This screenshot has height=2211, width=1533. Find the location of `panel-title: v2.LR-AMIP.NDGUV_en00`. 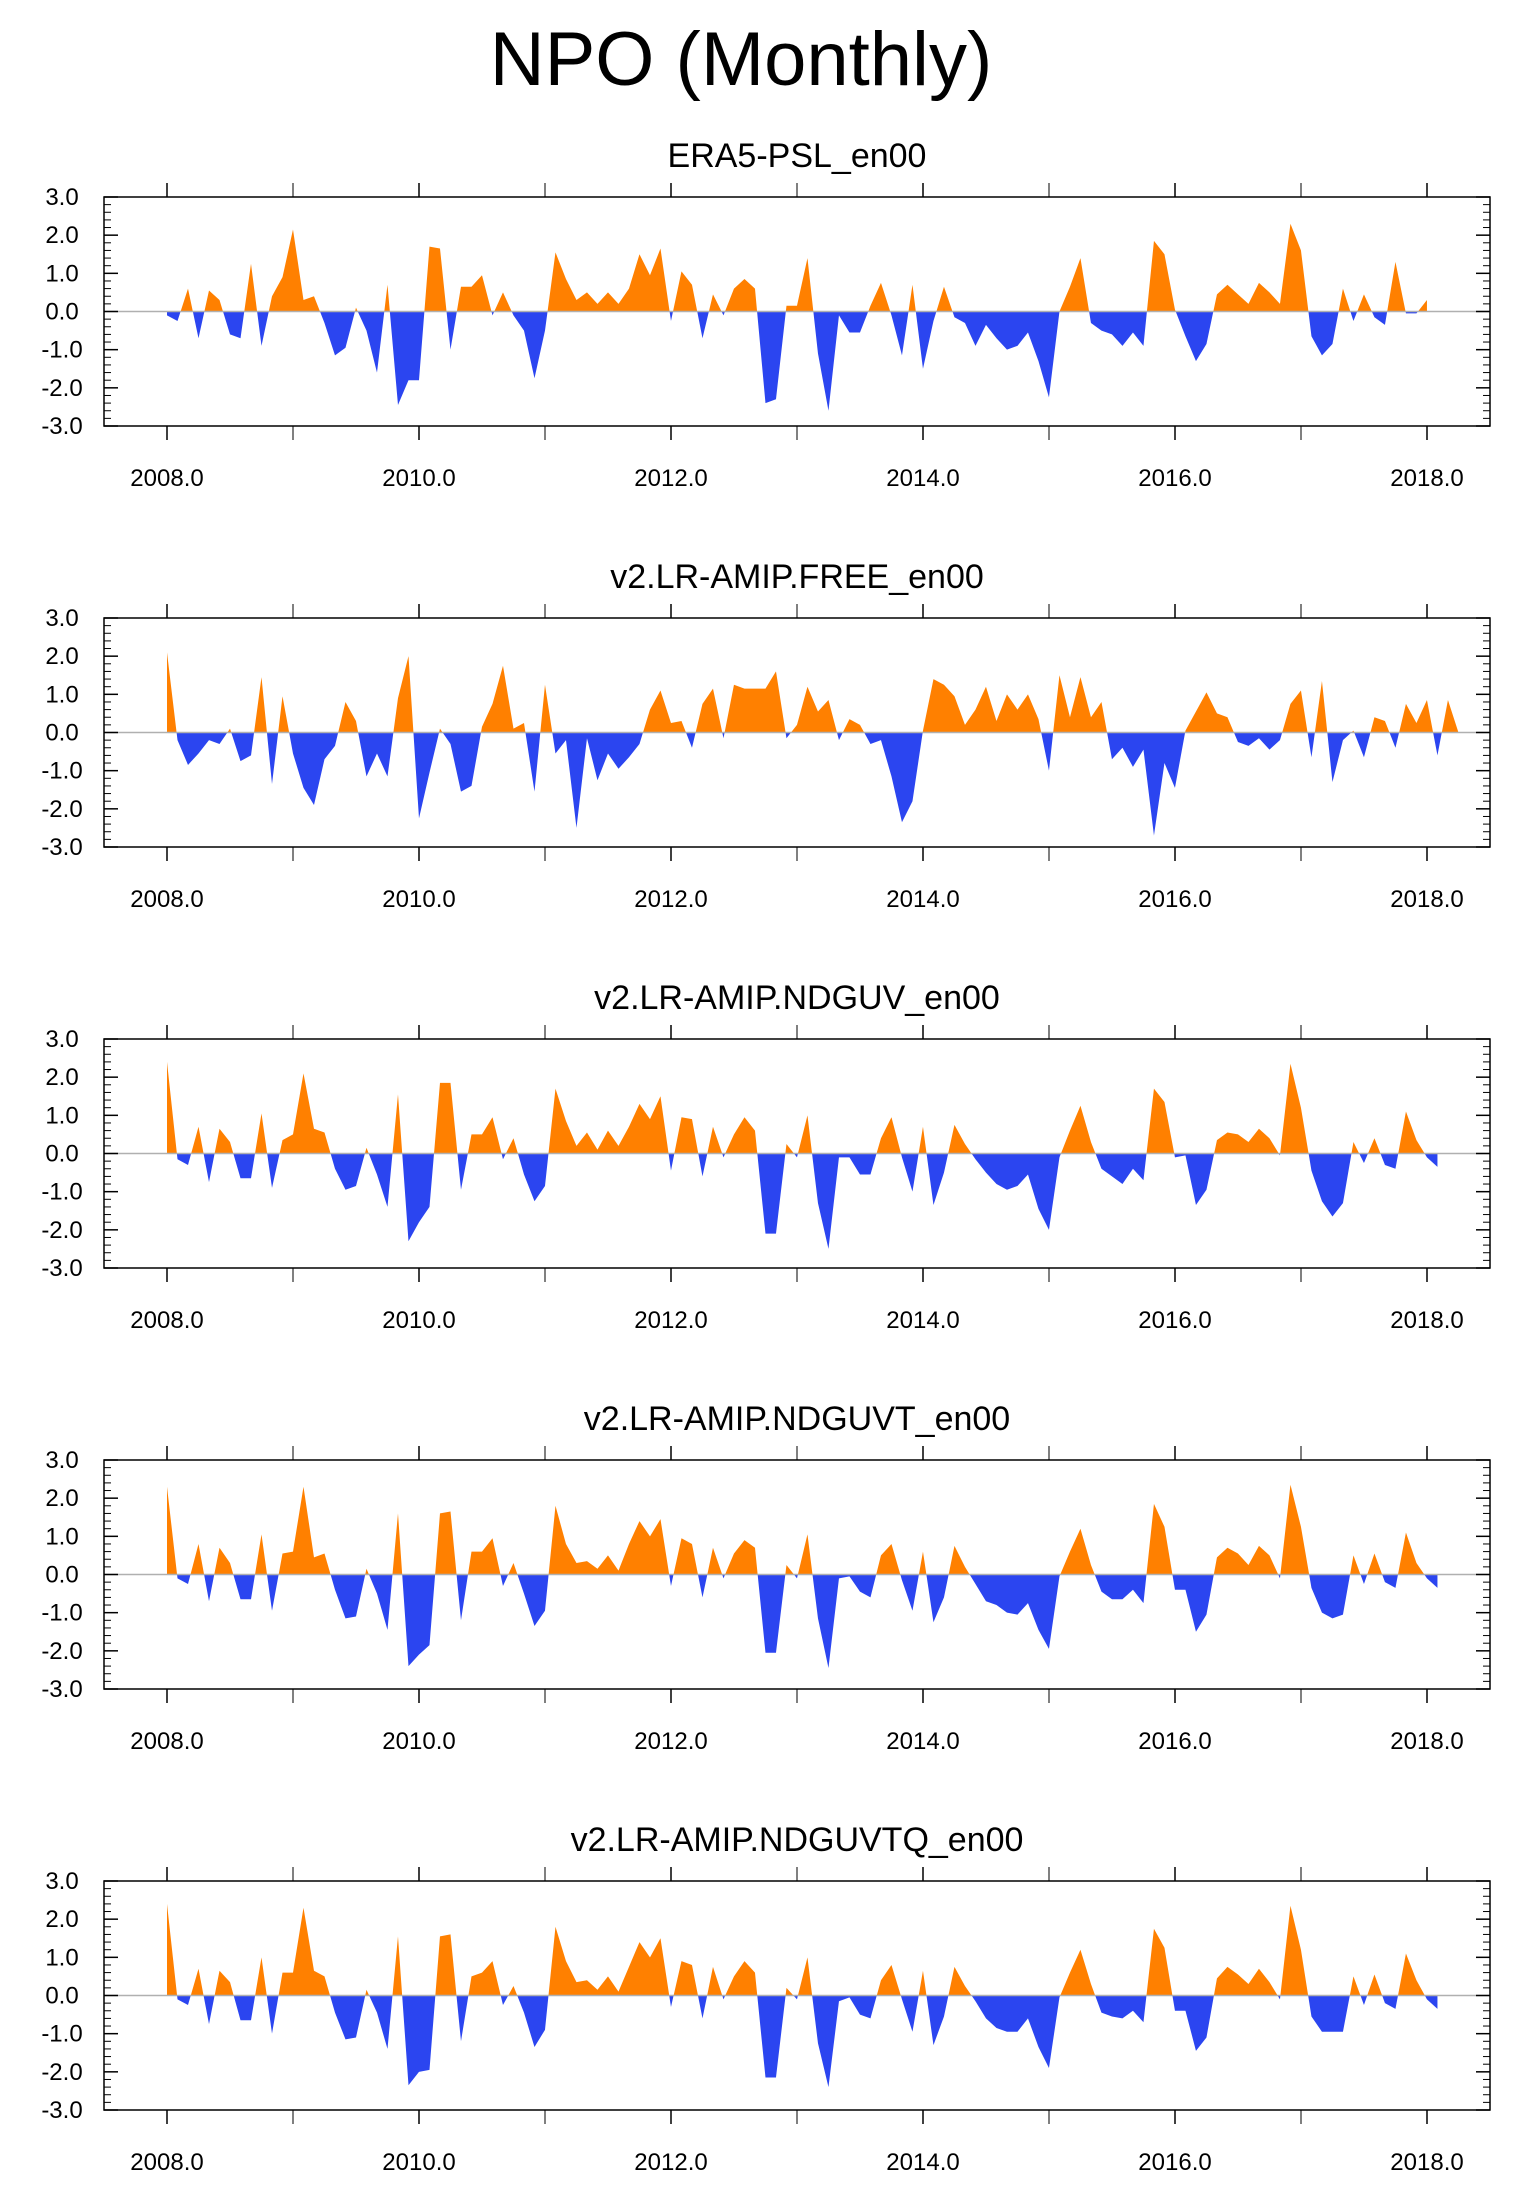

panel-title: v2.LR-AMIP.NDGUV_en00 is located at coordinates (797, 998).